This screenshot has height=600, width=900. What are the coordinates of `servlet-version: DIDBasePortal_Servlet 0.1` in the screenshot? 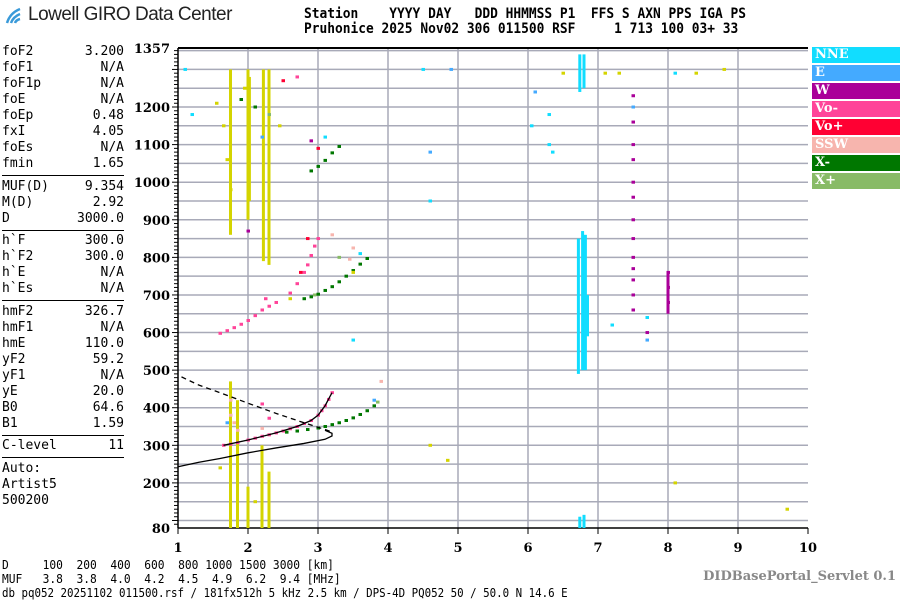 It's located at (799, 576).